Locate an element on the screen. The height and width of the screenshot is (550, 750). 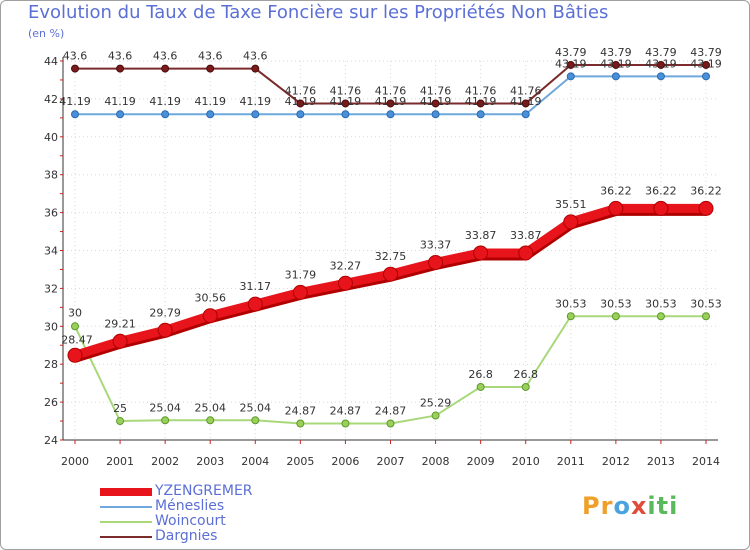
proxiti-logo: Proxiti is located at coordinates (630, 506).